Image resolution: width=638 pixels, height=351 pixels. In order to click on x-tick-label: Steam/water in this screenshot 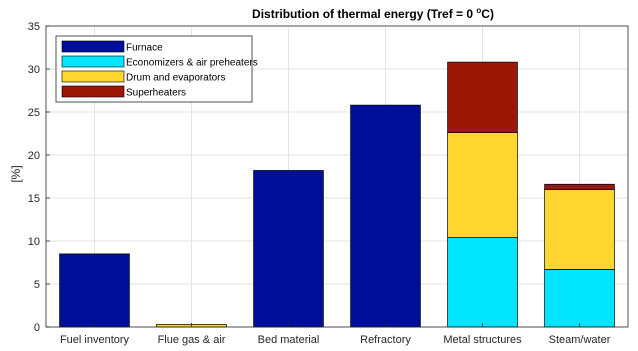, I will do `click(580, 340)`.